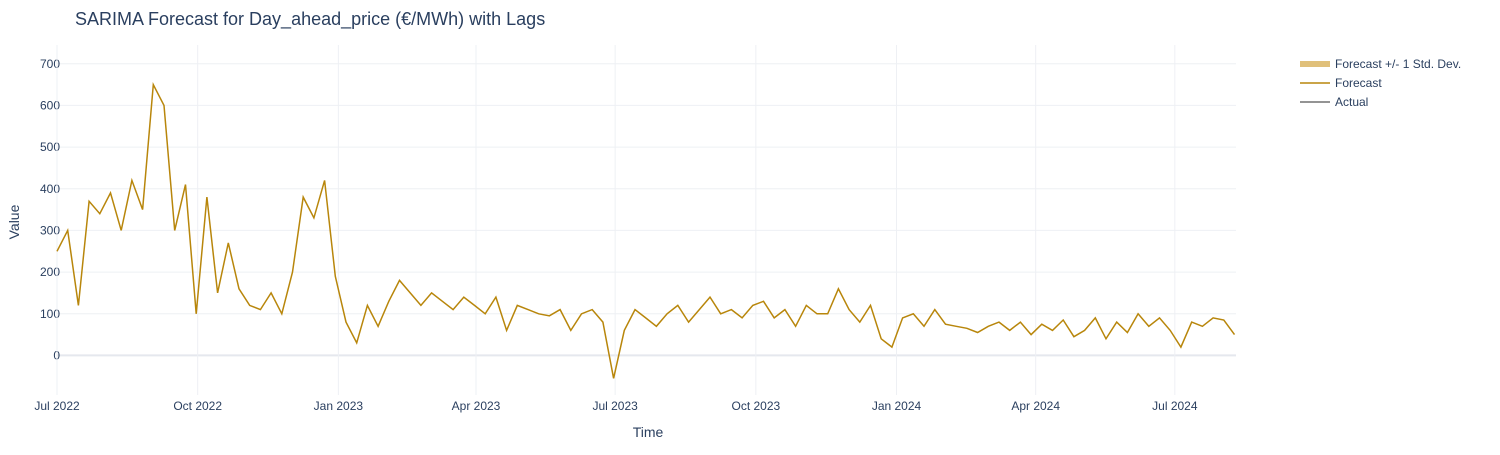  Describe the element at coordinates (897, 406) in the screenshot. I see `x-tick-label: Jan 2024` at that location.